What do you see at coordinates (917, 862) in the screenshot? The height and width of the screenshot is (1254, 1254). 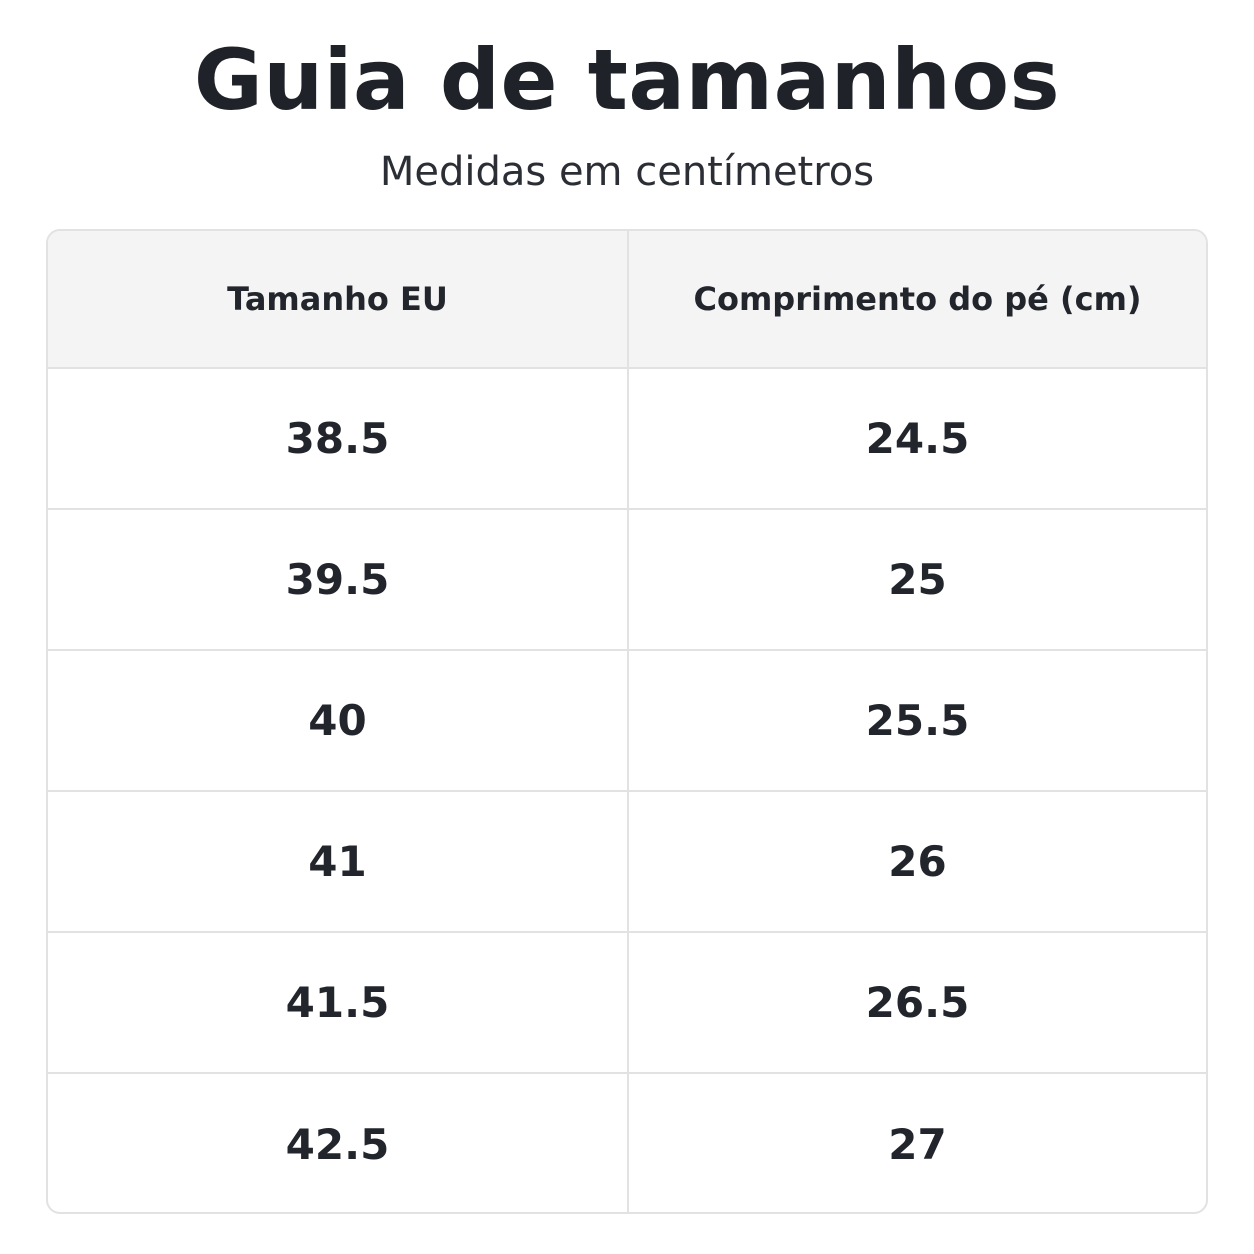 I see `cell-foot-length: 26` at bounding box center [917, 862].